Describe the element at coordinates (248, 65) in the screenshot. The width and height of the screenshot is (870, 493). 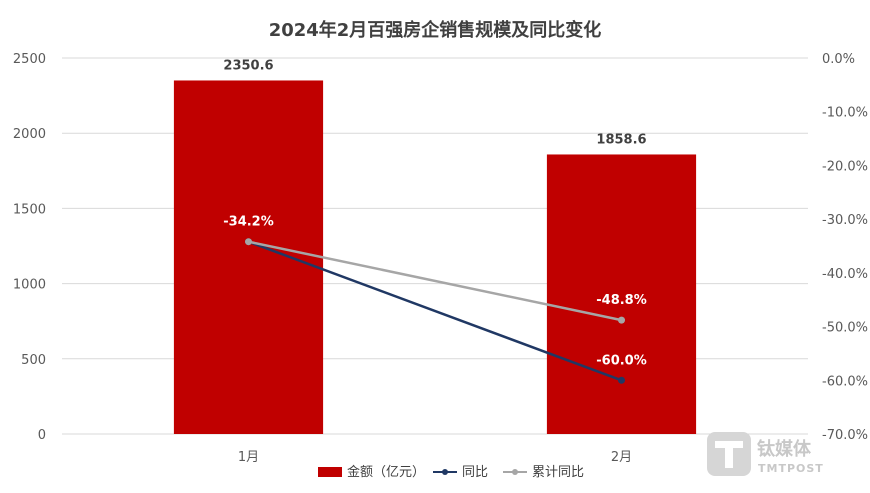
I see `bar-value-label: 2350.6` at that location.